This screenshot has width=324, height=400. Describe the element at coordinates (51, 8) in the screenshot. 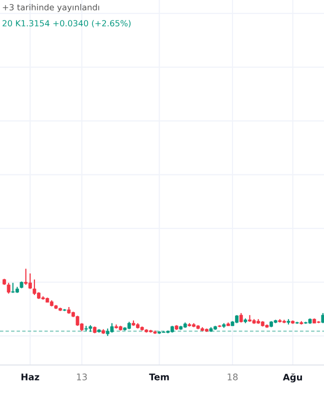

I see `text: +3 tarihinde yayınlandı` at that location.